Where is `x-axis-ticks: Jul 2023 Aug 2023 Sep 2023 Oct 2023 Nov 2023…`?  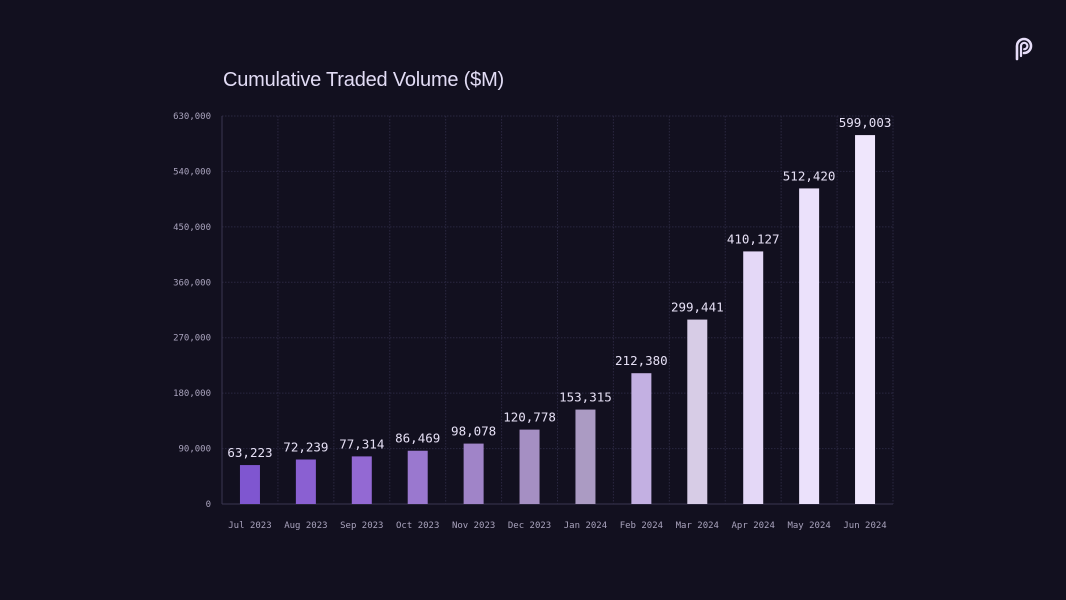
x-axis-ticks: Jul 2023 Aug 2023 Sep 2023 Oct 2023 Nov 2023… is located at coordinates (557, 526).